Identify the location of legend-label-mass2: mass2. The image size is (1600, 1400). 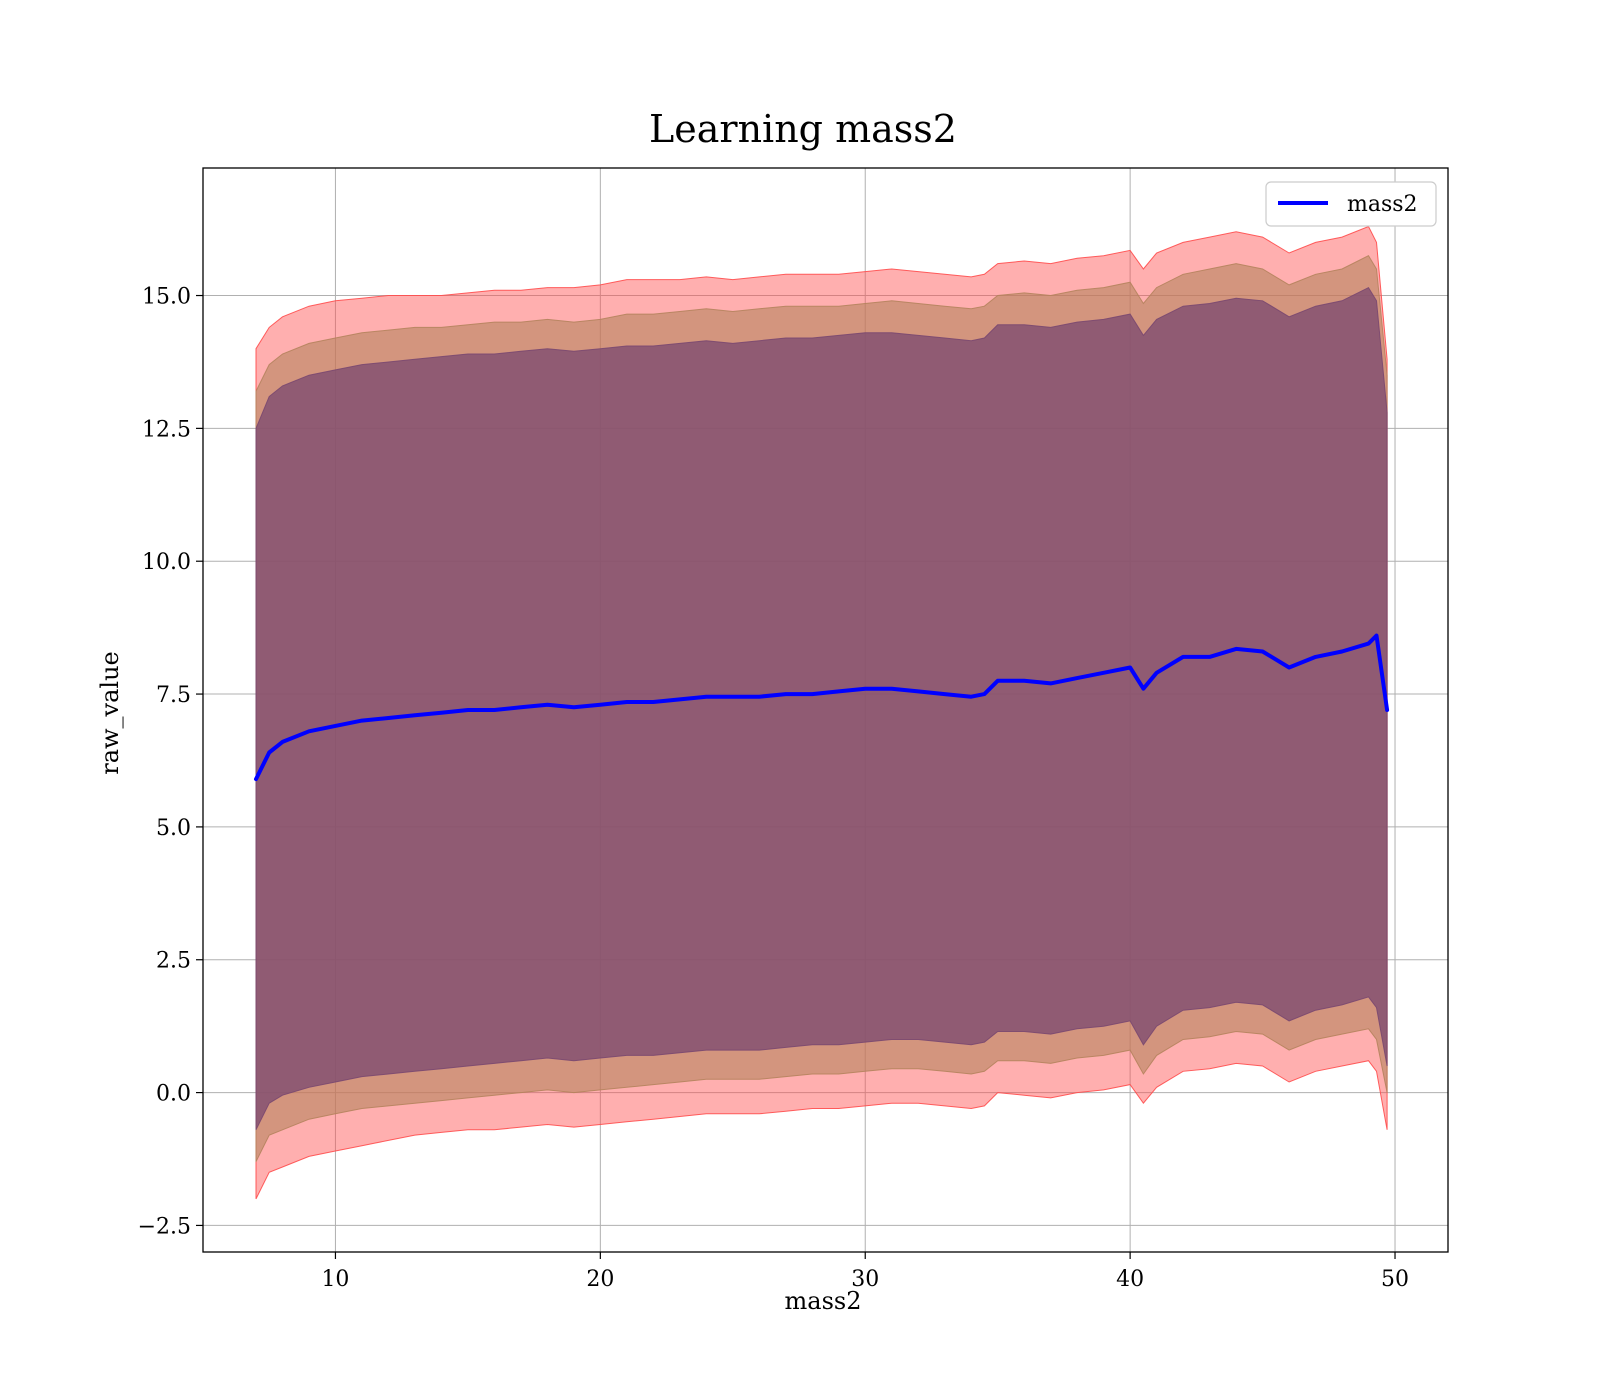
(1382, 204).